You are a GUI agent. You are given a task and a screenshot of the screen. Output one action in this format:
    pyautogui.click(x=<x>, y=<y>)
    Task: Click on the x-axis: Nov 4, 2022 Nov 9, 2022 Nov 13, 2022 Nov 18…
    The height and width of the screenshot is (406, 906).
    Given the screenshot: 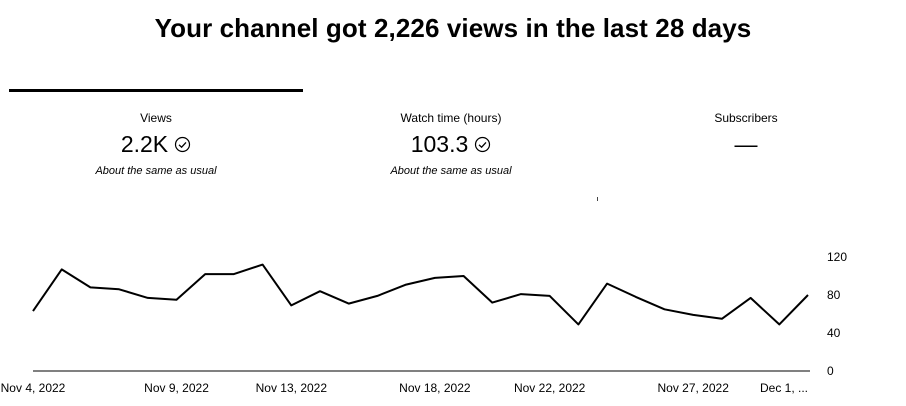 What is the action you would take?
    pyautogui.click(x=404, y=388)
    